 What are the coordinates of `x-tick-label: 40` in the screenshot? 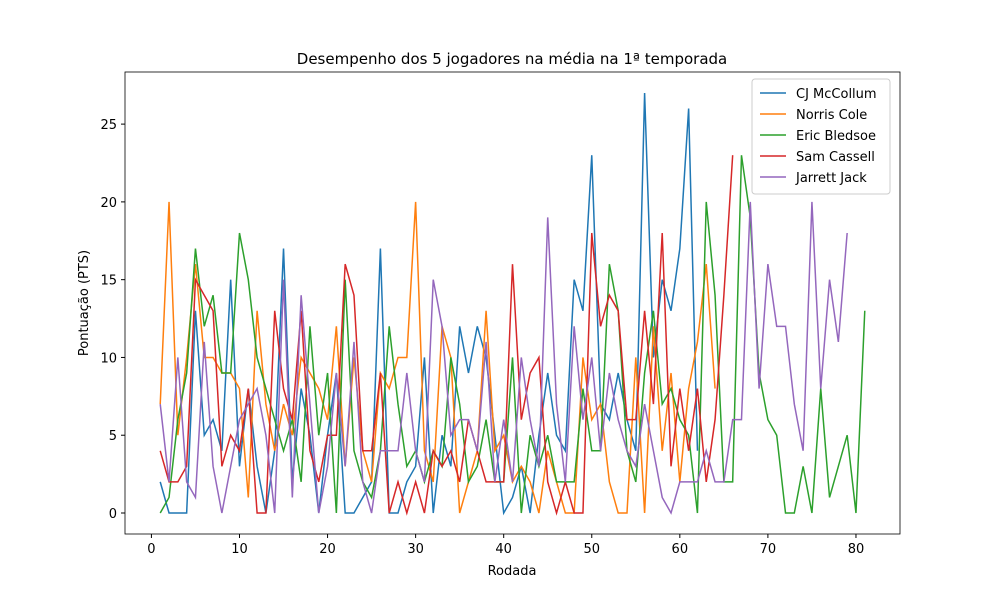 It's located at (503, 549).